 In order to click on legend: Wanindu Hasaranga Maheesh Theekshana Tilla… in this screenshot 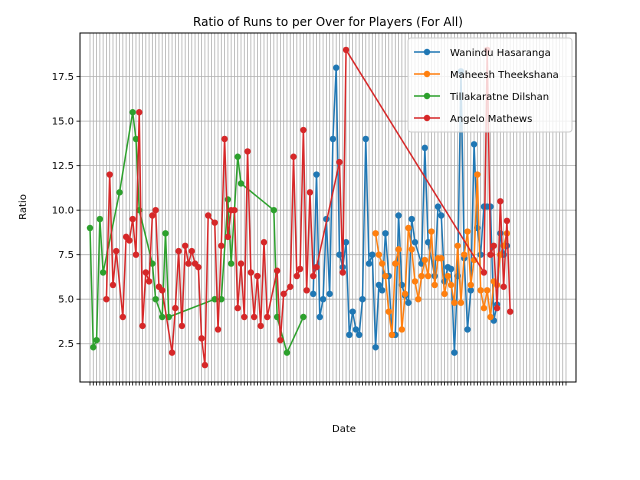, I will do `click(490, 85)`.